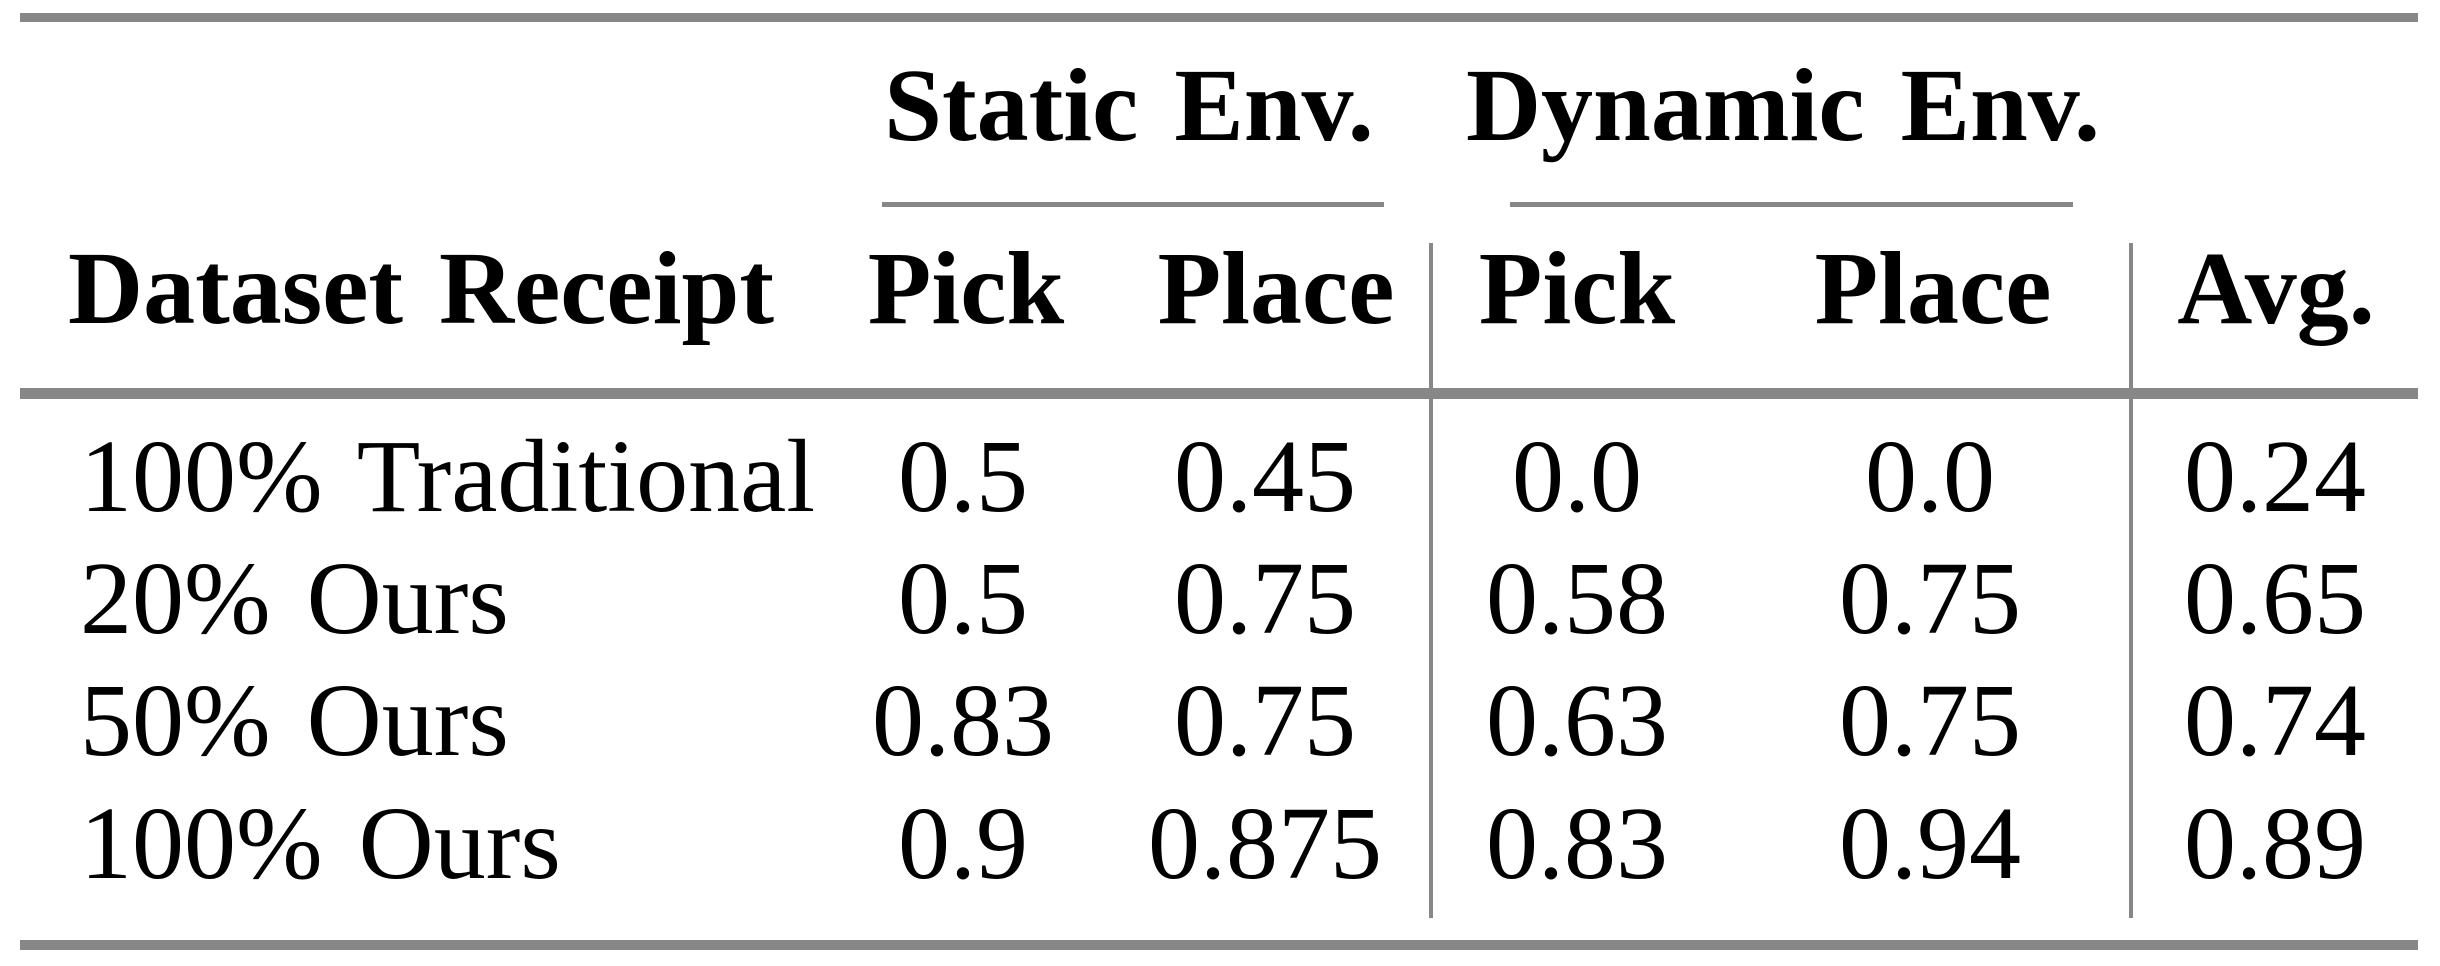 The width and height of the screenshot is (2440, 966). I want to click on row-label: 100% Traditional, so click(448, 476).